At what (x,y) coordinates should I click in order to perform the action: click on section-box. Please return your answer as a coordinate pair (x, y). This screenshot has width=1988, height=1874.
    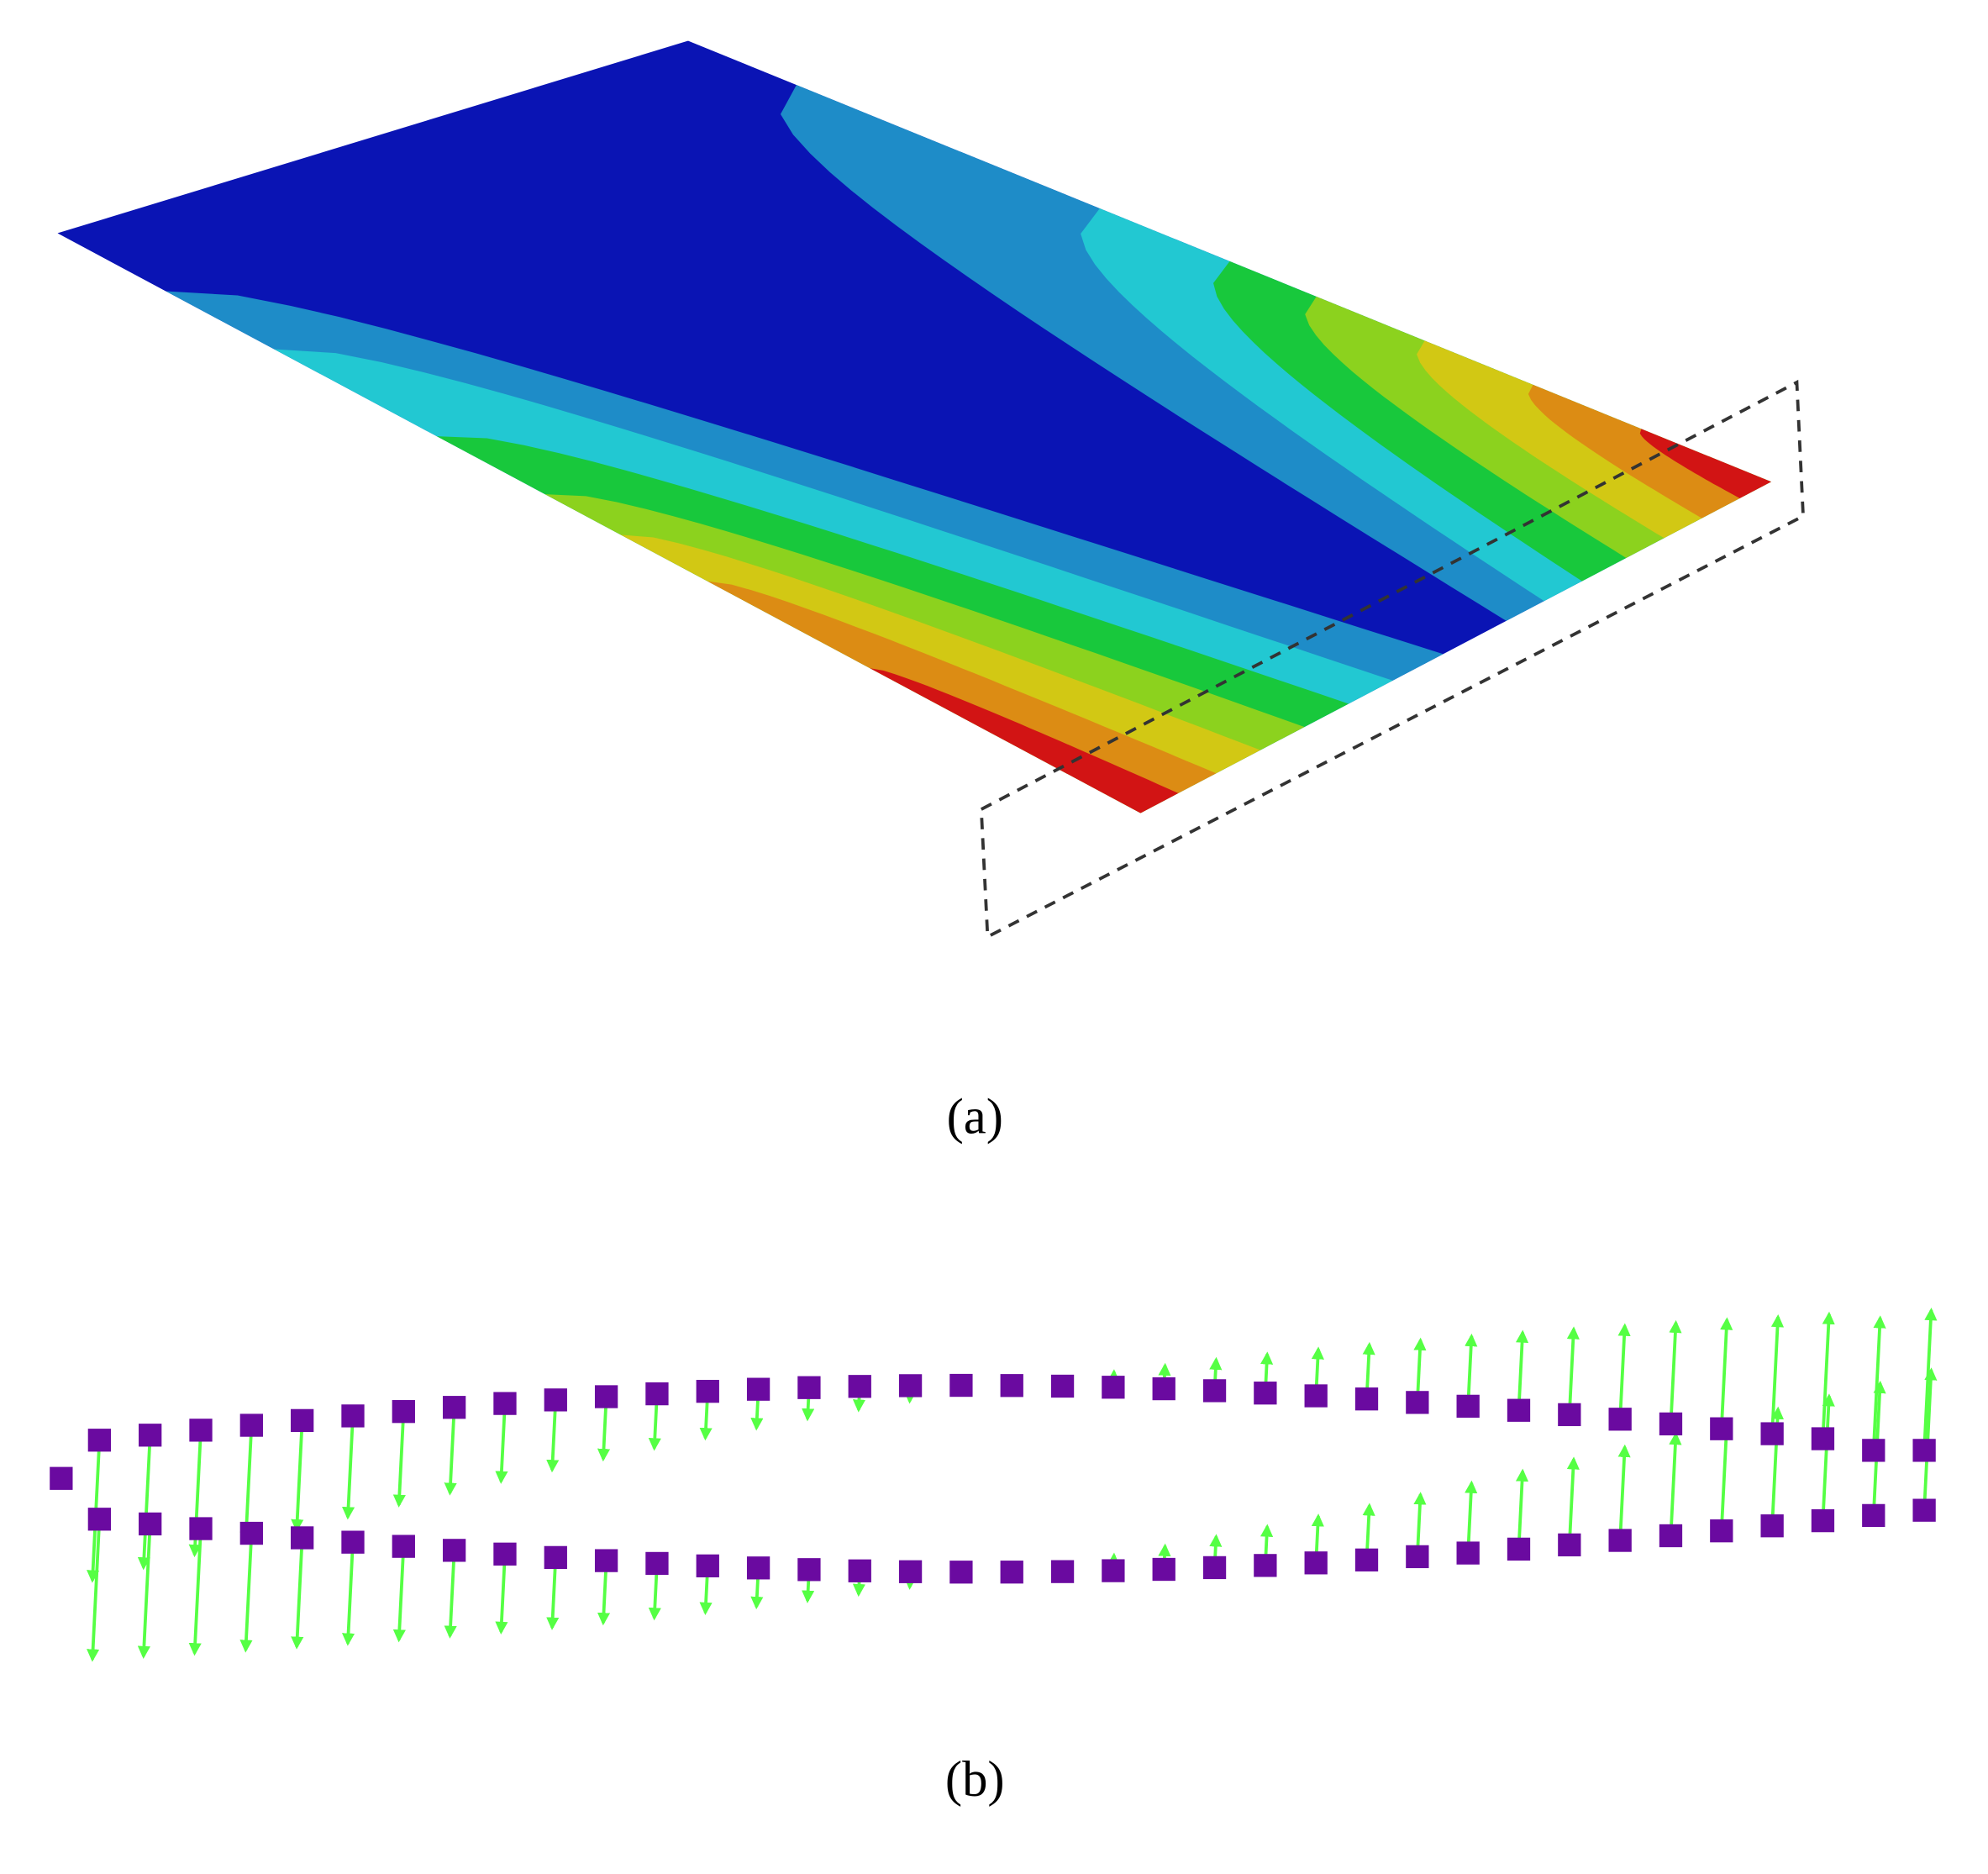
    Looking at the image, I should click on (1392, 659).